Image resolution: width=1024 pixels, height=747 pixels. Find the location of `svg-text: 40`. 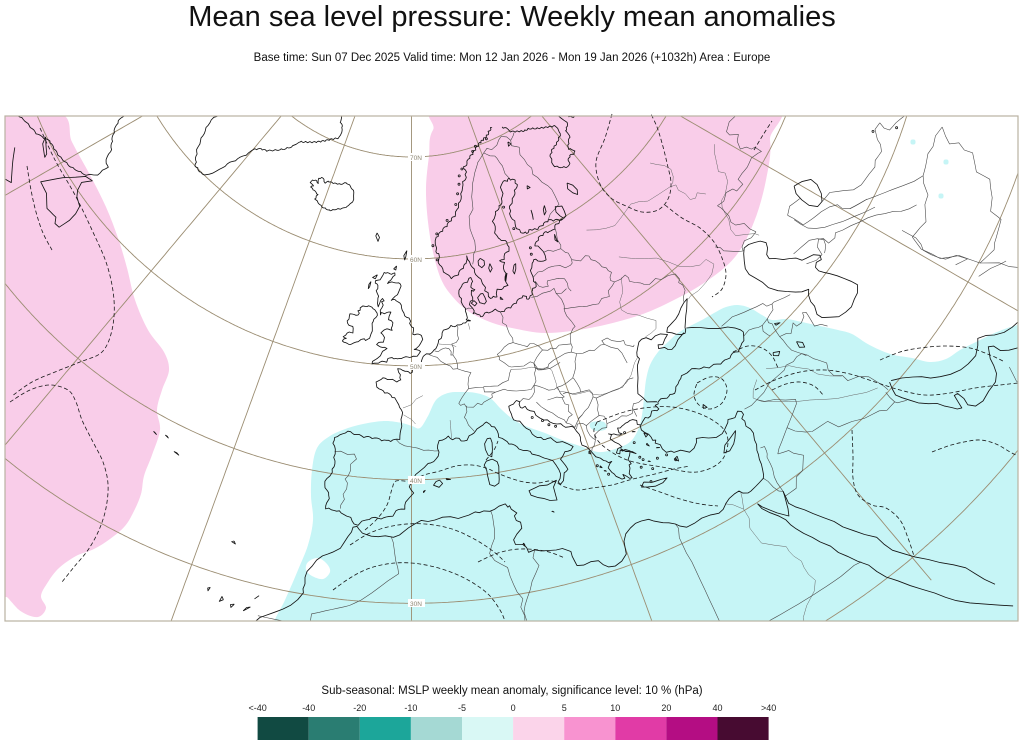

svg-text: 40 is located at coordinates (717, 708).